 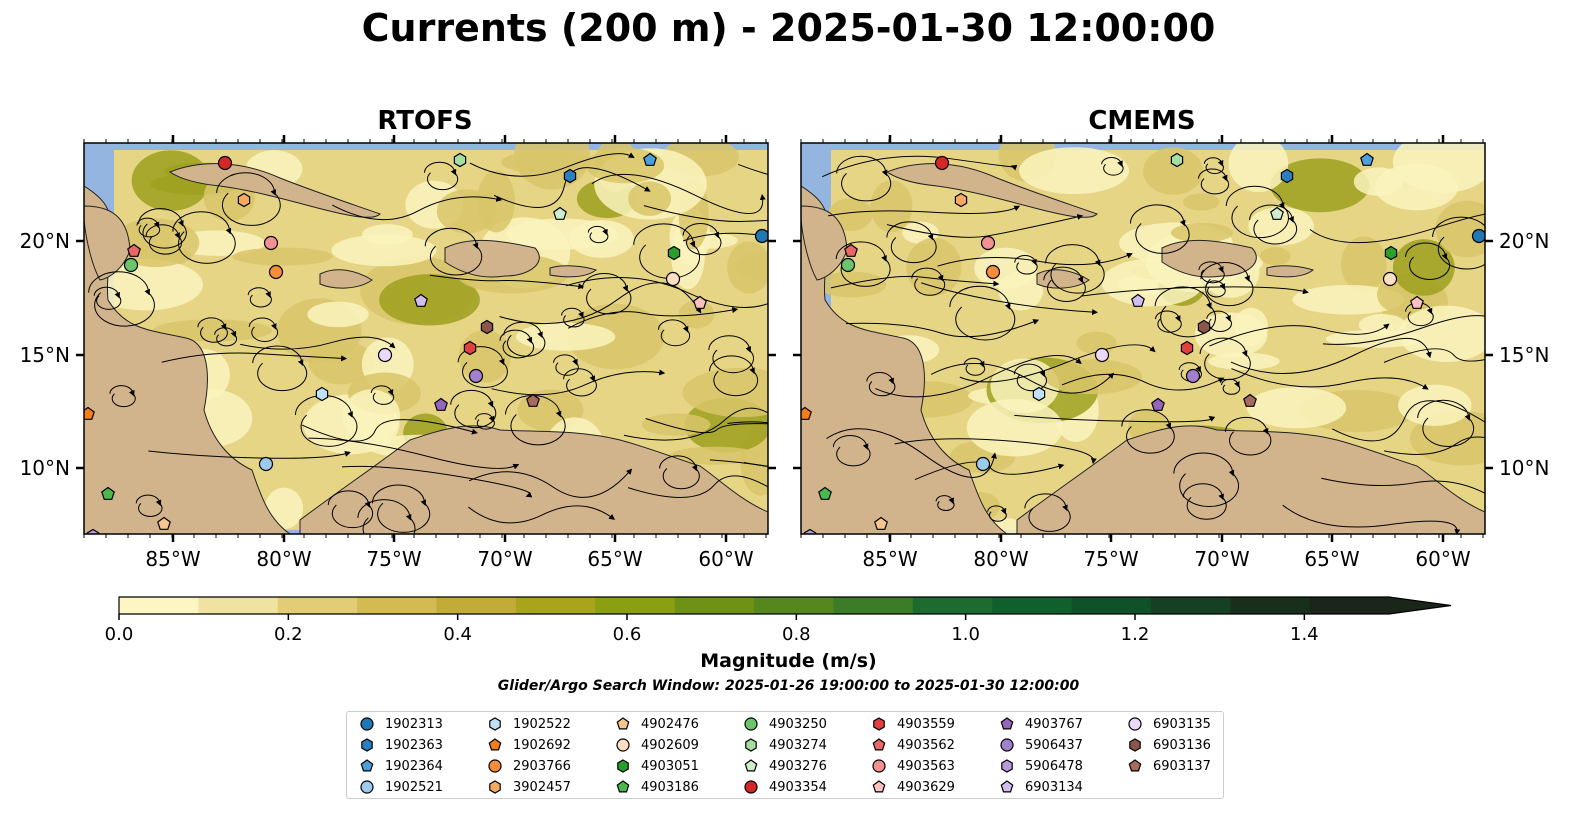 I want to click on legend-item-1902522: 1902522, so click(x=529, y=724).